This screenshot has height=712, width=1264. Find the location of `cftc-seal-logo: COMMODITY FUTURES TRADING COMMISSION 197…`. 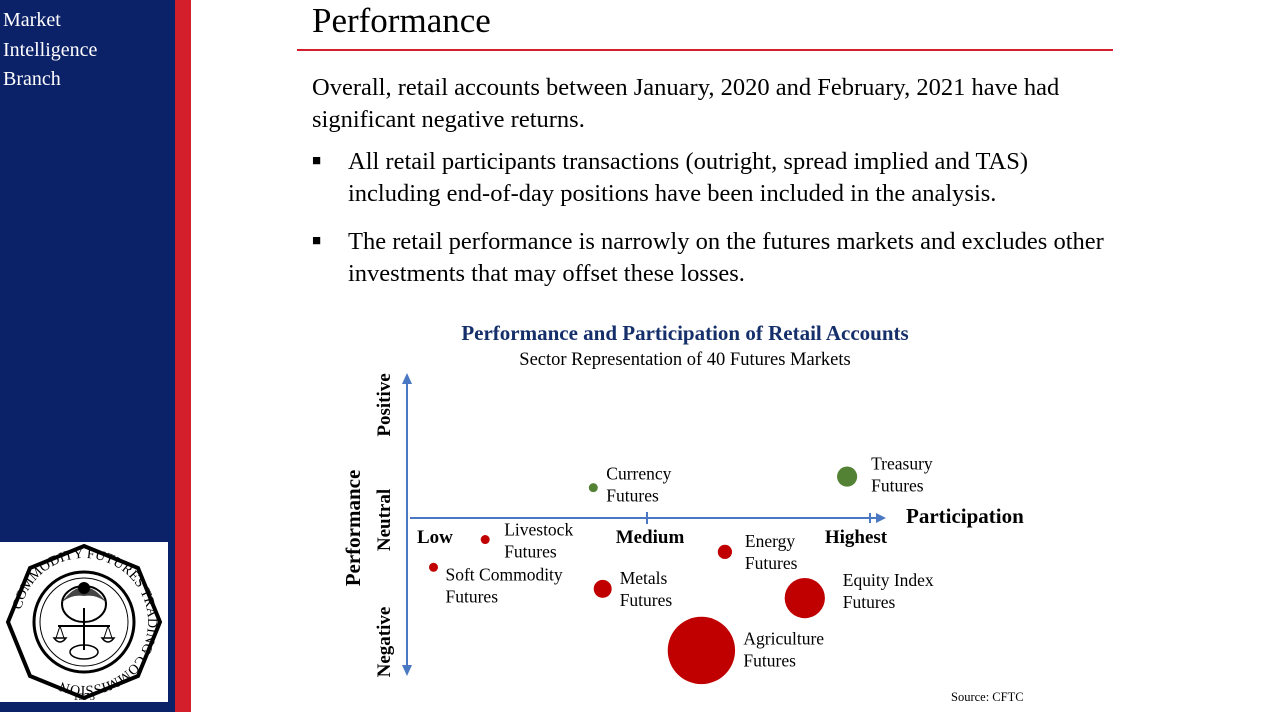

cftc-seal-logo: COMMODITY FUTURES TRADING COMMISSION 197… is located at coordinates (84, 622).